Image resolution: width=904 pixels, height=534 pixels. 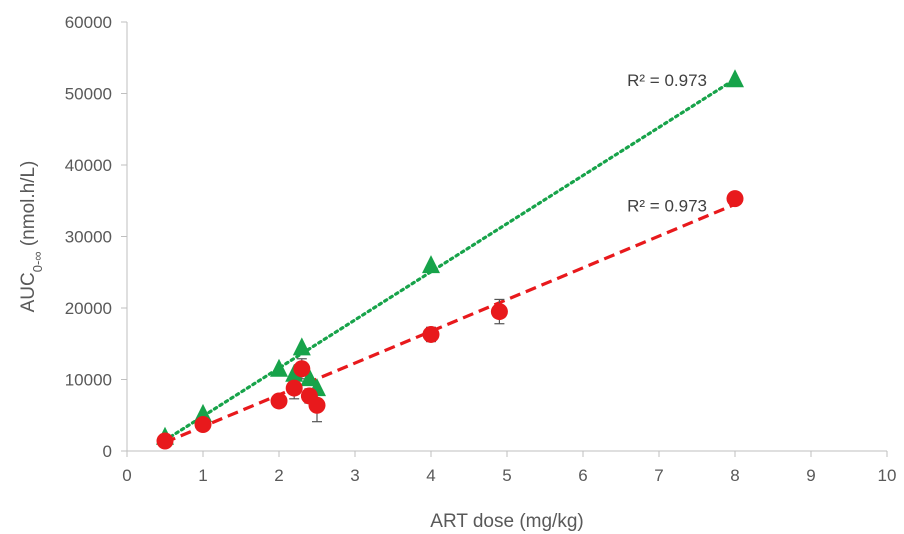 I want to click on r2-label-1: R² = 0.973, so click(x=667, y=80).